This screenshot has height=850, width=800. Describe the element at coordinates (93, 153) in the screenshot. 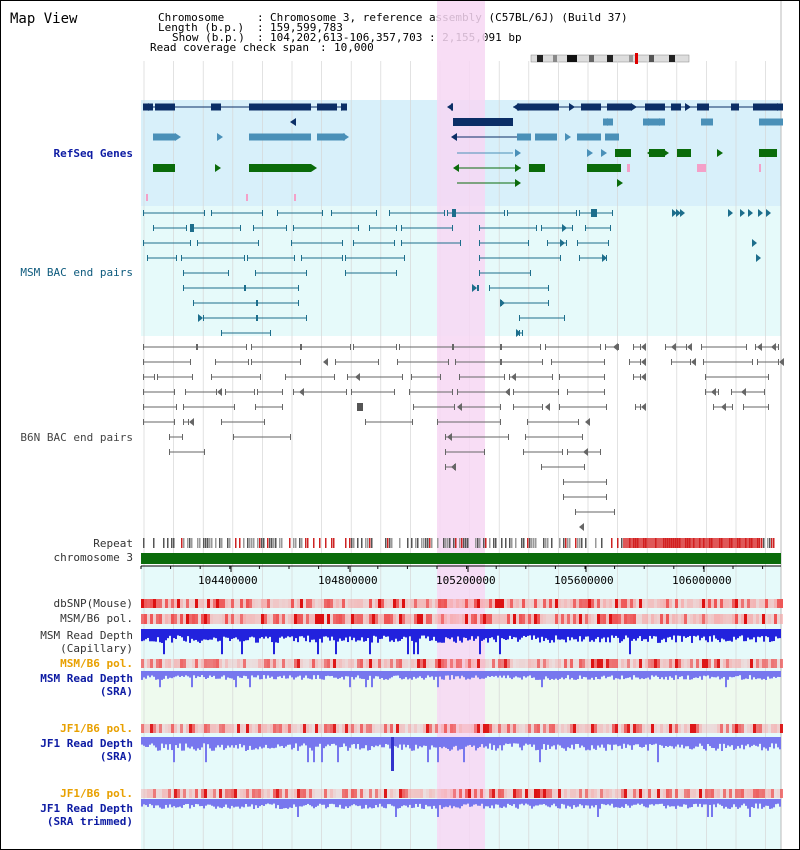

I see `track-label-refseq: RefSeq Genes` at that location.